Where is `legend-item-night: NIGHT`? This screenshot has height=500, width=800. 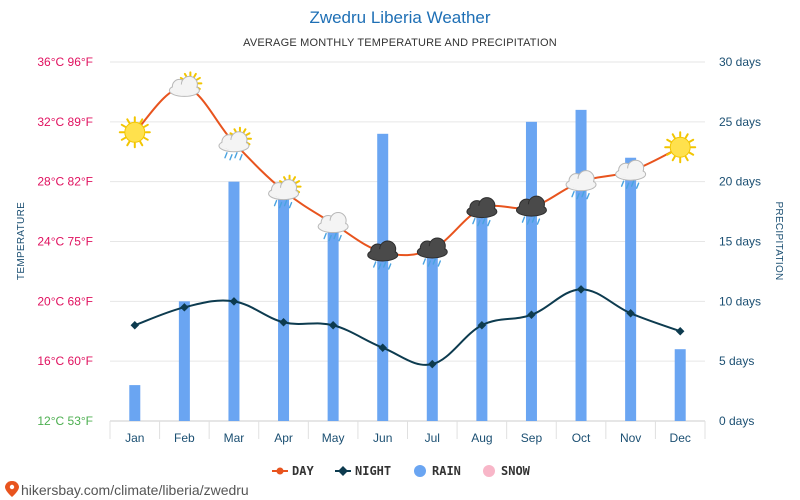
legend-item-night: NIGHT is located at coordinates (363, 471).